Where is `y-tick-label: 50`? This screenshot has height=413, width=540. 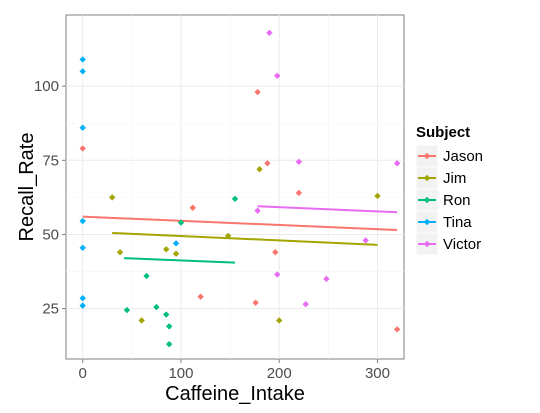
y-tick-label: 50 is located at coordinates (50, 234).